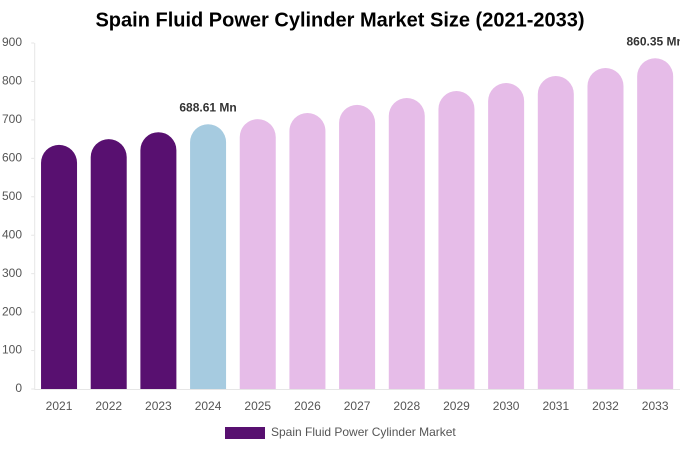  What do you see at coordinates (207, 107) in the screenshot?
I see `data-label: 688.61 Mn` at bounding box center [207, 107].